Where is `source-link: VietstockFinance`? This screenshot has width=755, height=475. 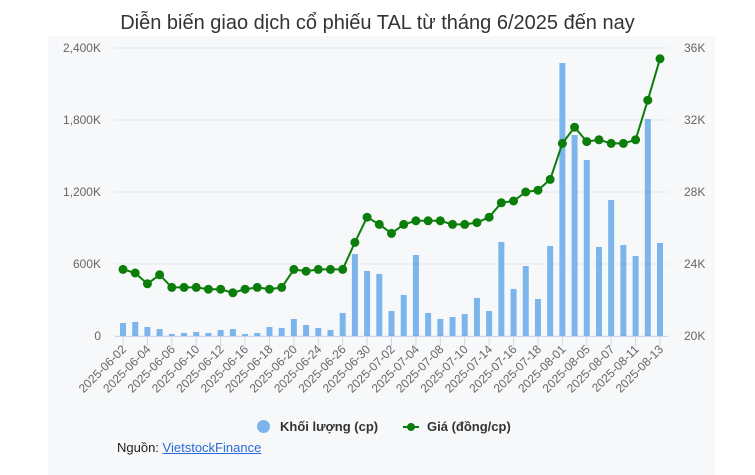
source-link: VietstockFinance is located at coordinates (212, 447).